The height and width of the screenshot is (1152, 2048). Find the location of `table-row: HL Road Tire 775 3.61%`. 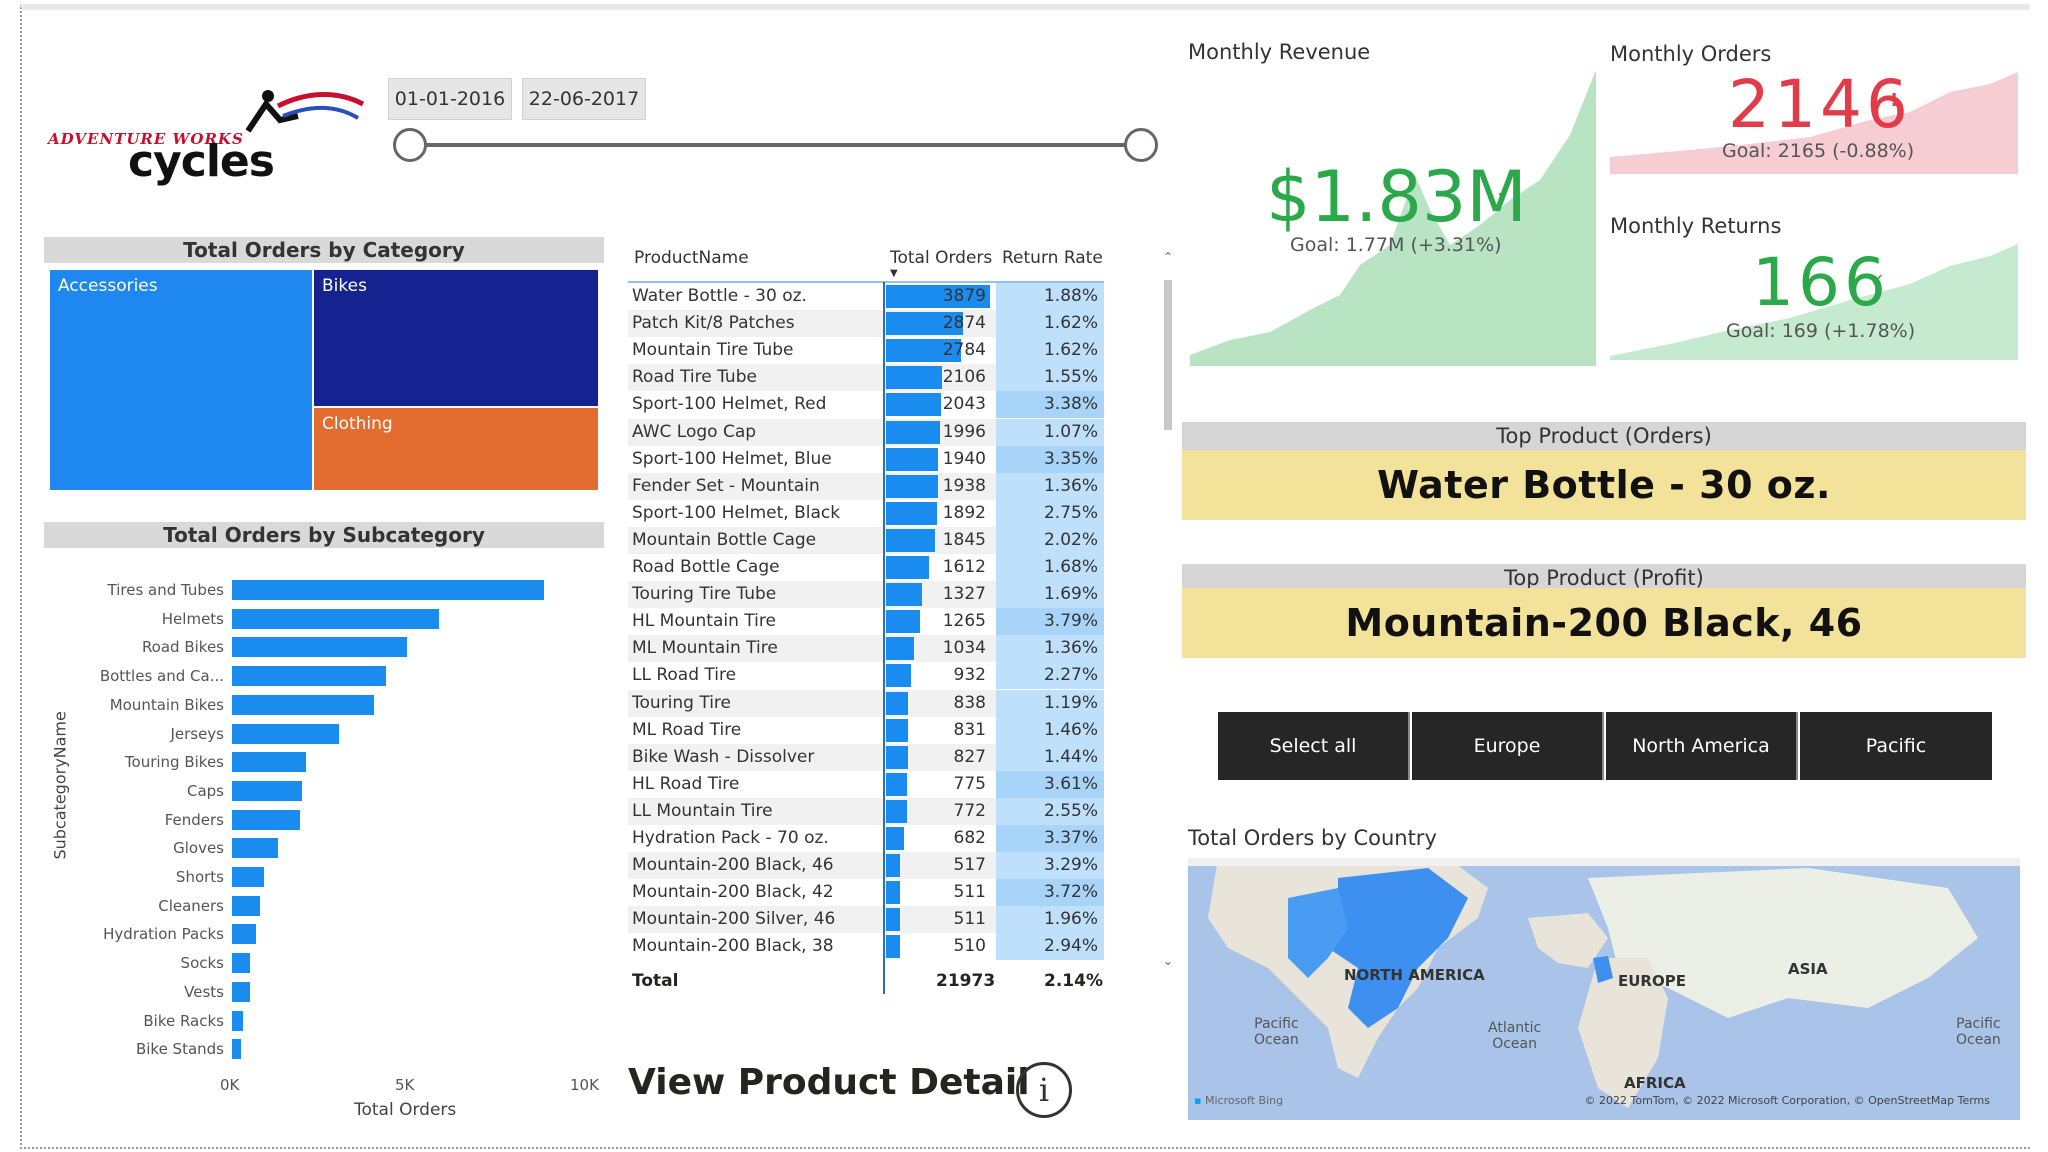

table-row: HL Road Tire 775 3.61% is located at coordinates (866, 784).